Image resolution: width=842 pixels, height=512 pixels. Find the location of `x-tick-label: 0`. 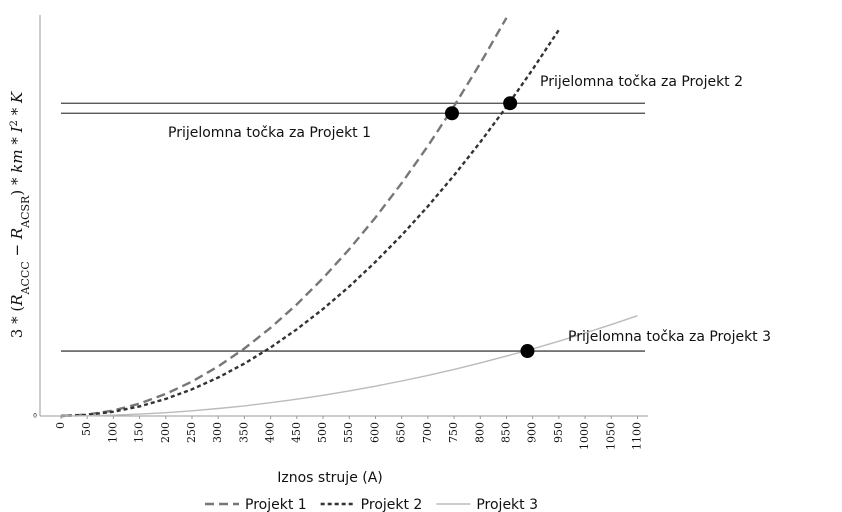

x-tick-label: 0 is located at coordinates (60, 425).